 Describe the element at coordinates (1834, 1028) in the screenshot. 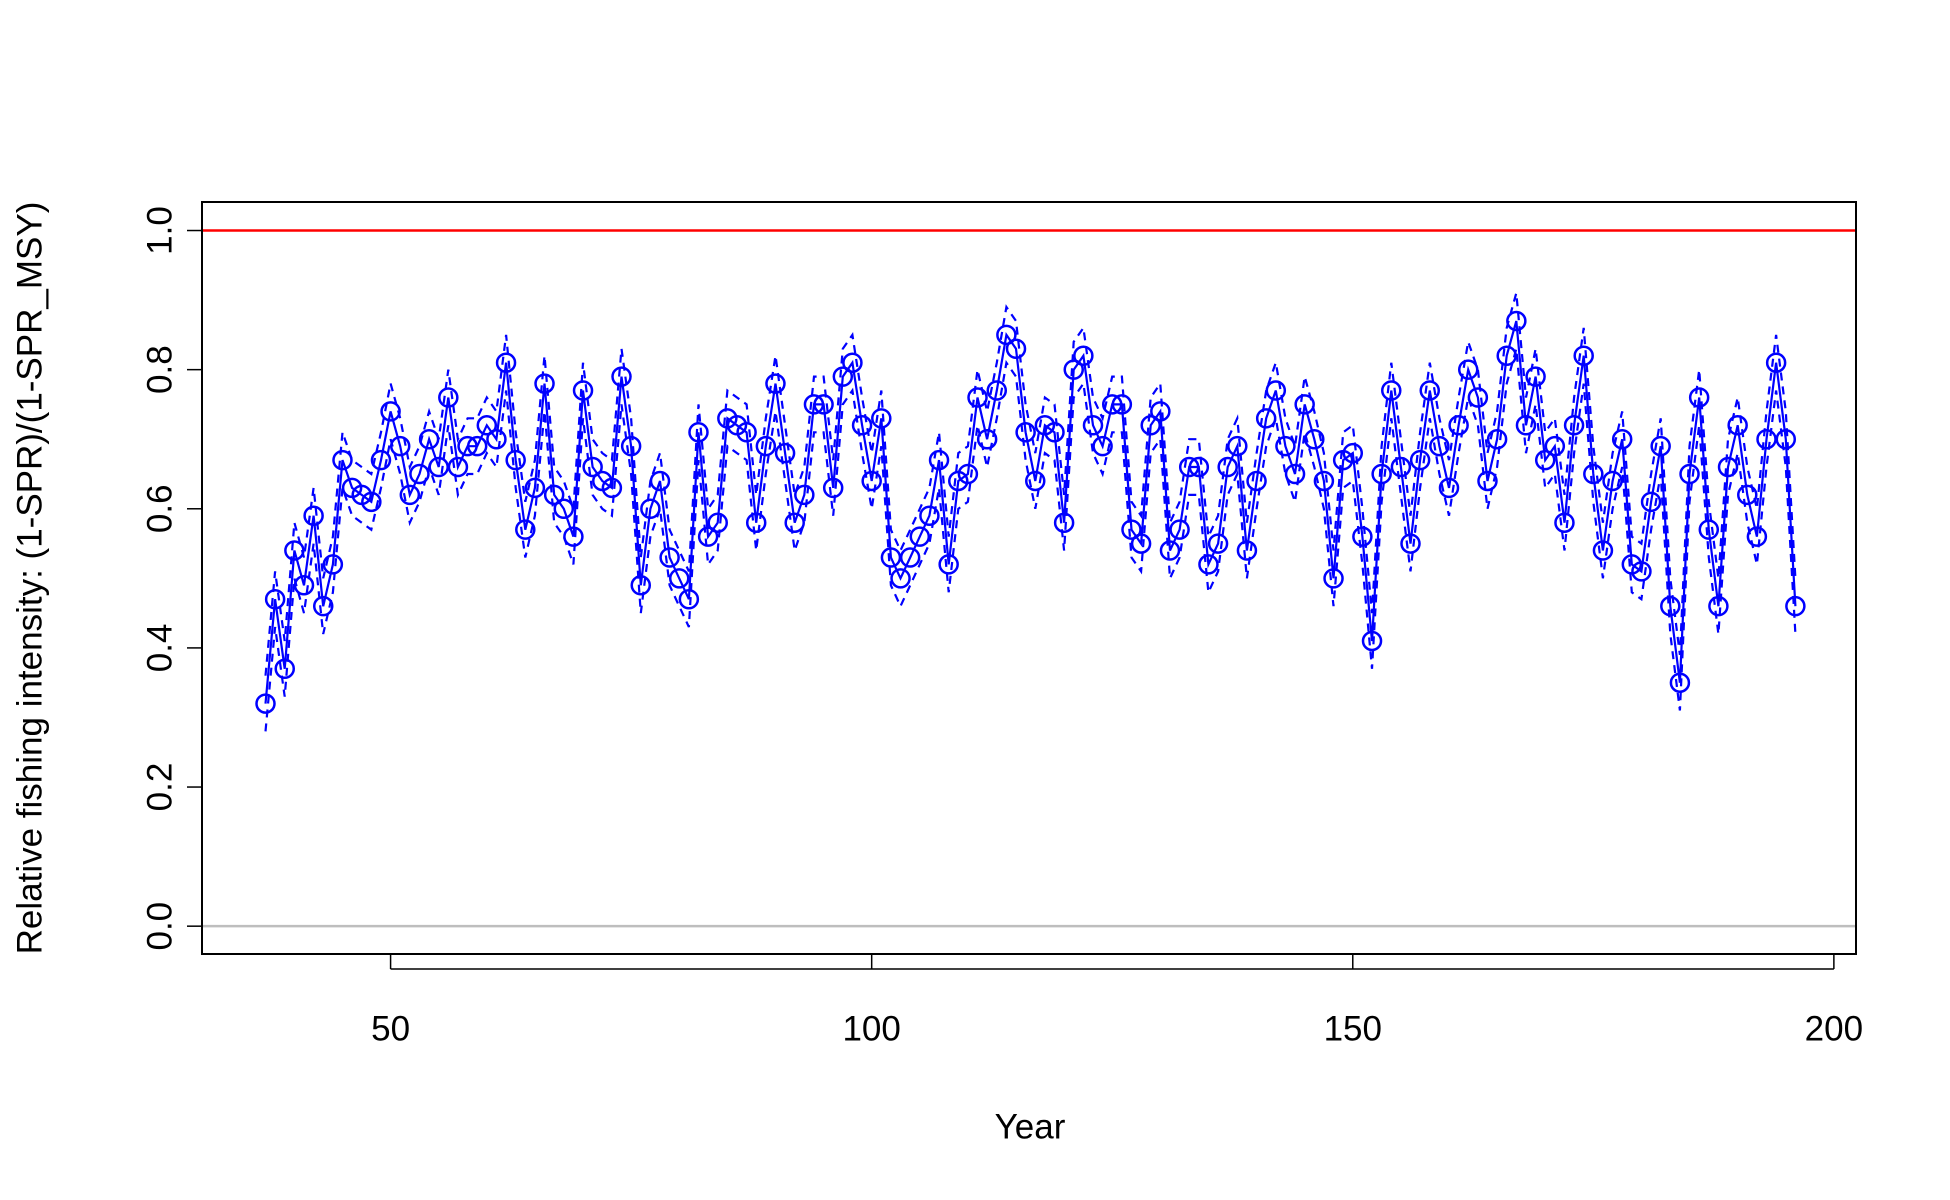

I see `x-tick-label: 200` at that location.